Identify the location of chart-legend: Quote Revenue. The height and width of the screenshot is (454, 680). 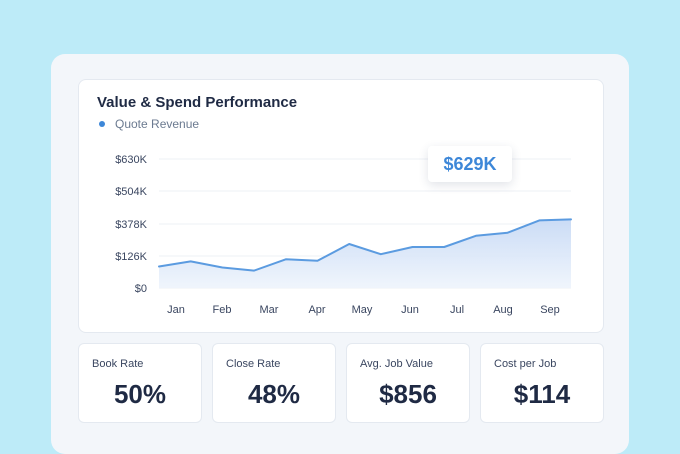
(149, 124).